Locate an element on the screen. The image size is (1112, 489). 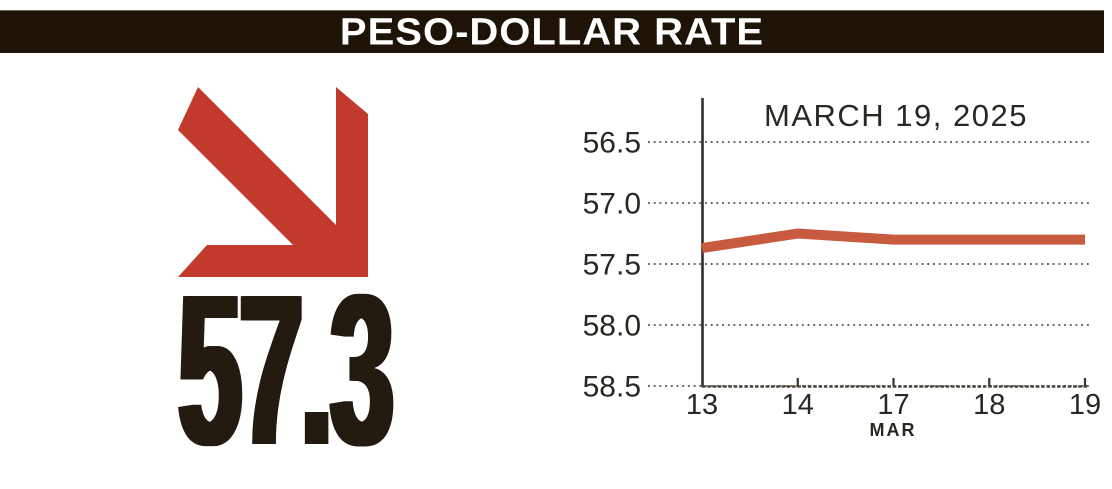
arrow-head-vertical-bar is located at coordinates (352, 182).